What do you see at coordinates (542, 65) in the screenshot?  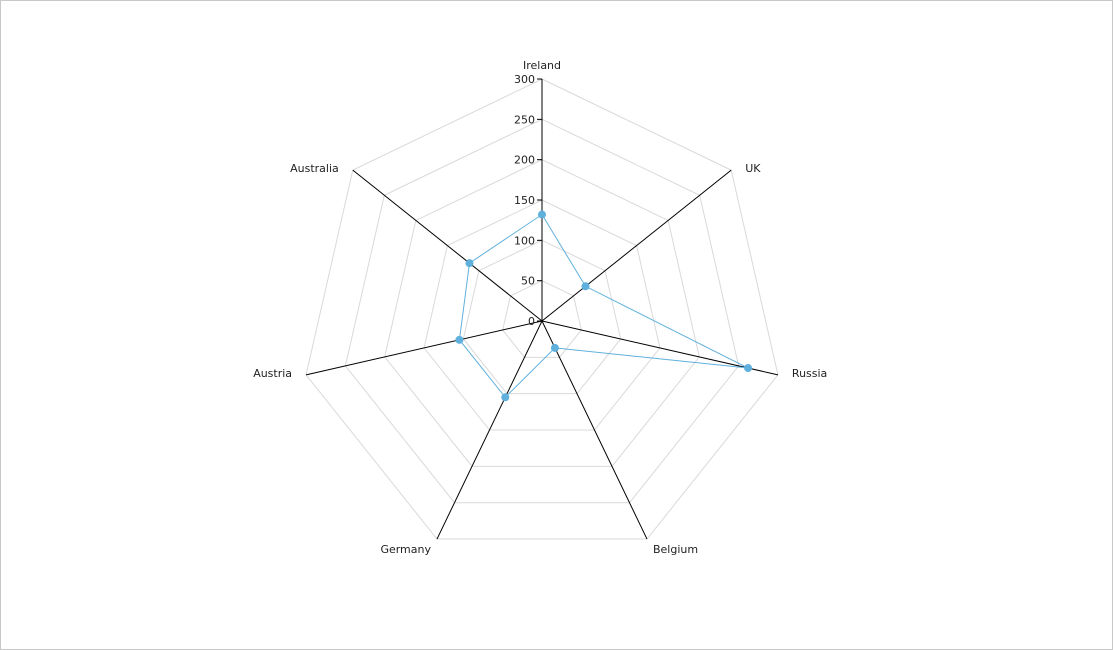 I see `category-label: Ireland` at bounding box center [542, 65].